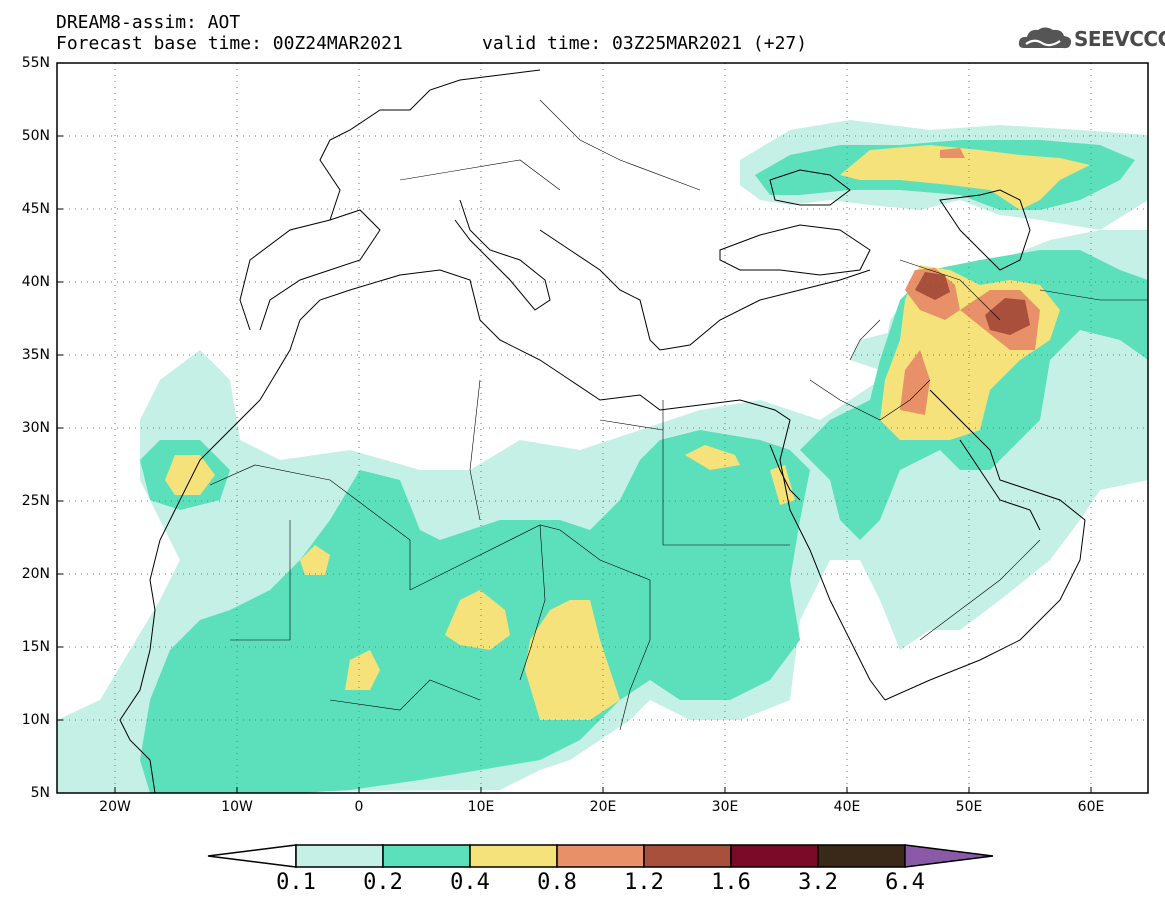 The height and width of the screenshot is (905, 1165). What do you see at coordinates (35, 720) in the screenshot?
I see `lat-label: 10N` at bounding box center [35, 720].